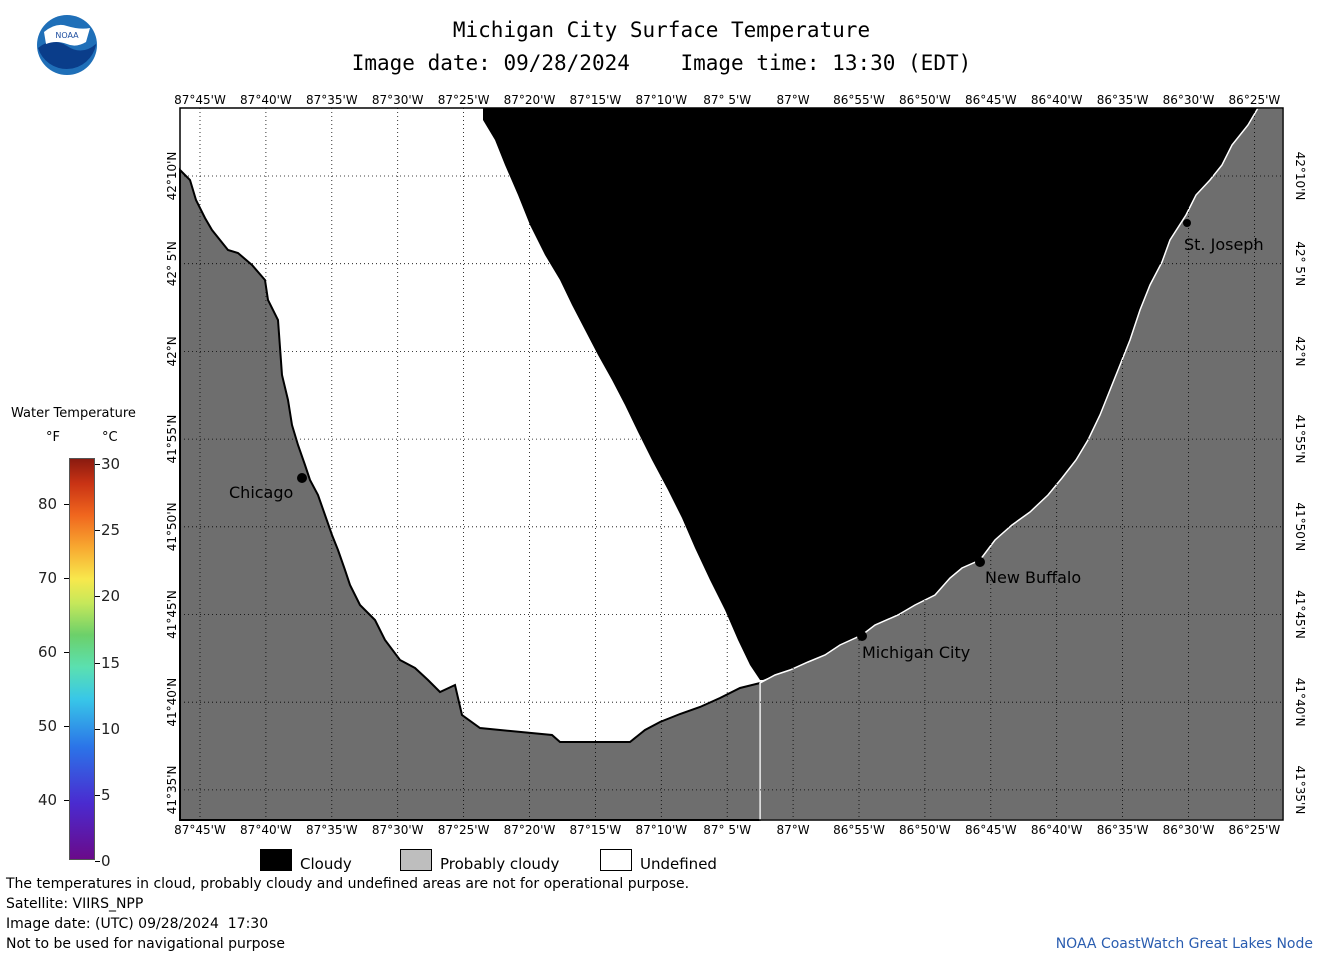 The width and height of the screenshot is (1323, 960). I want to click on legend-swatch-undefined, so click(616, 860).